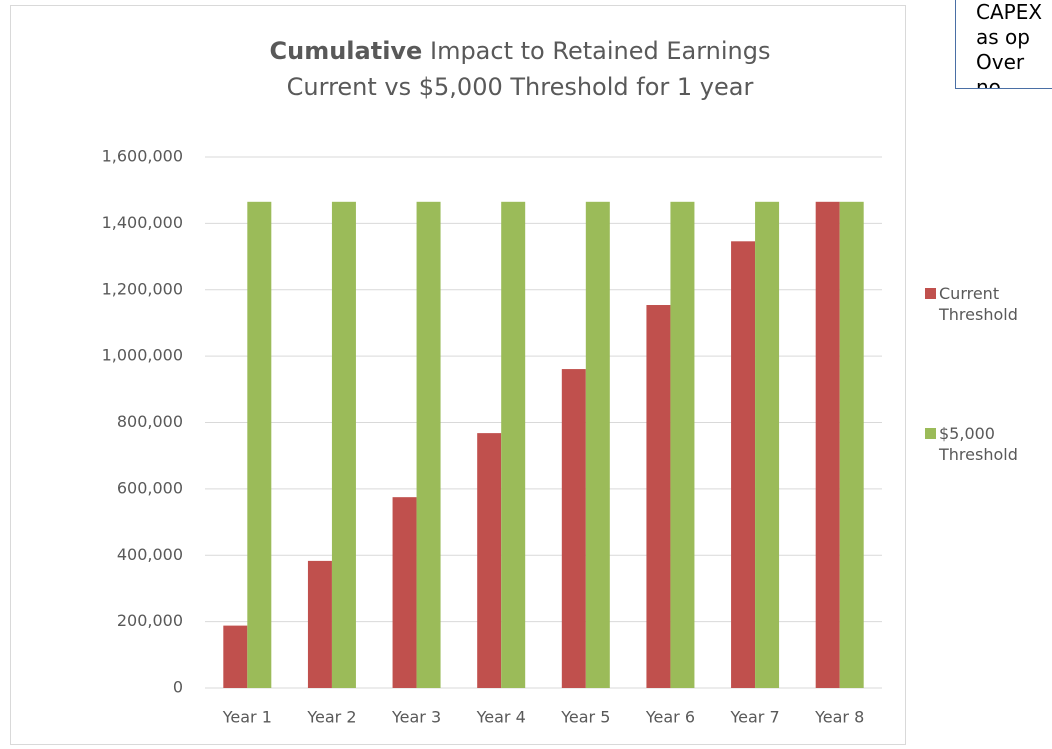 The height and width of the screenshot is (749, 1052). Describe the element at coordinates (178, 687) in the screenshot. I see `y-tick-label: 0` at that location.